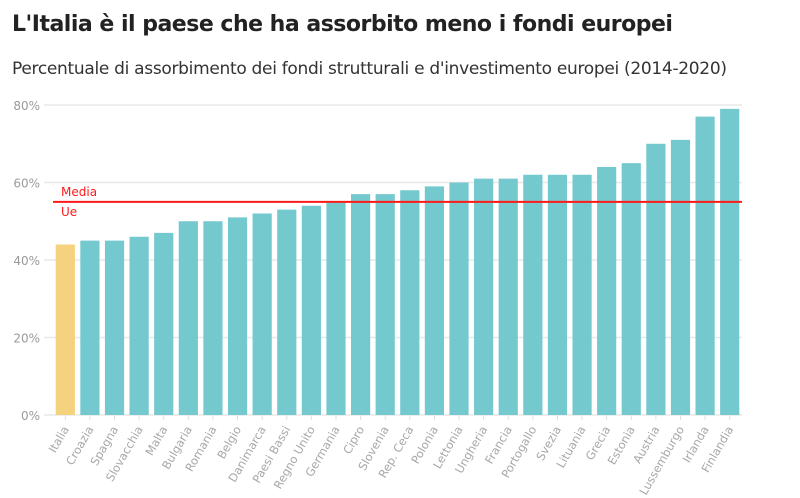 The image size is (800, 498). Describe the element at coordinates (90, 327) in the screenshot. I see `bar-croazia` at that location.